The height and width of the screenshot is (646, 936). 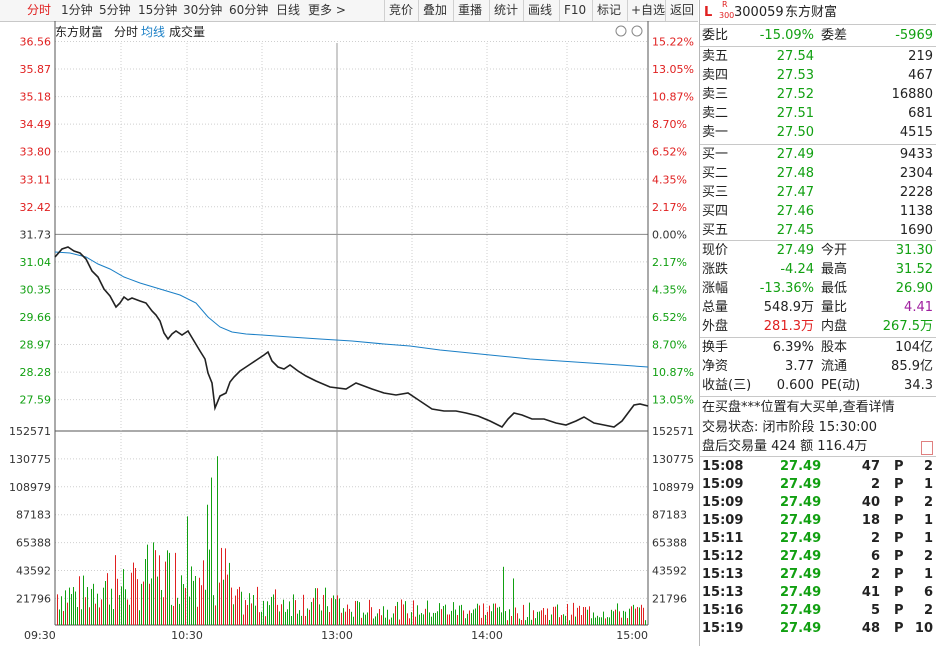 I want to click on chart-settings-icon, so click(x=621, y=31).